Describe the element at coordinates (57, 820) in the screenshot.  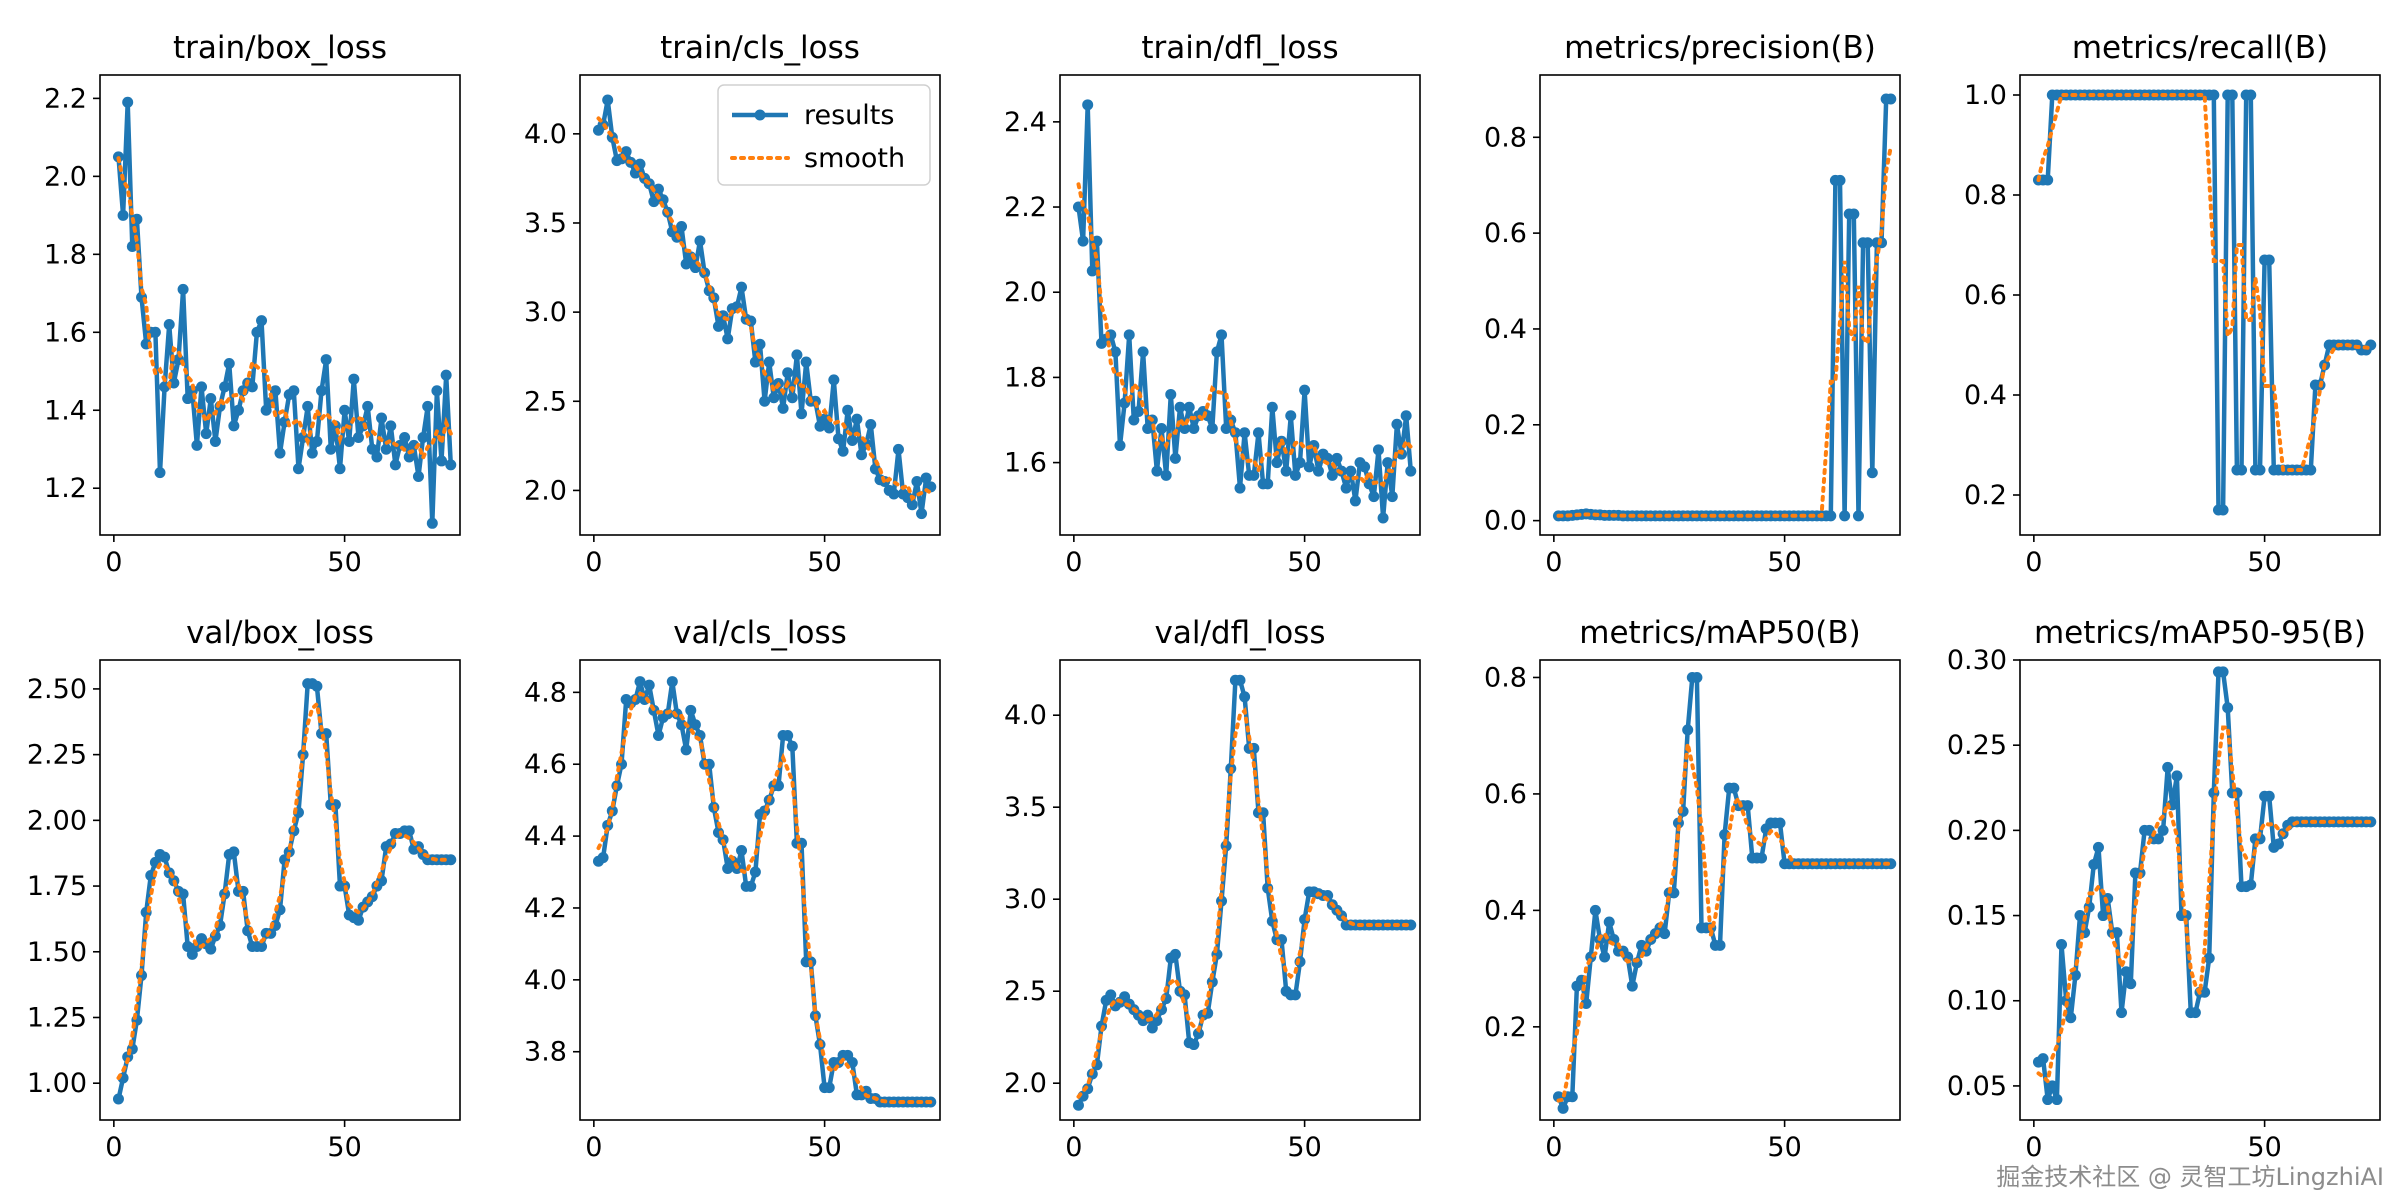
I see `y-tick-label: 2.00` at that location.